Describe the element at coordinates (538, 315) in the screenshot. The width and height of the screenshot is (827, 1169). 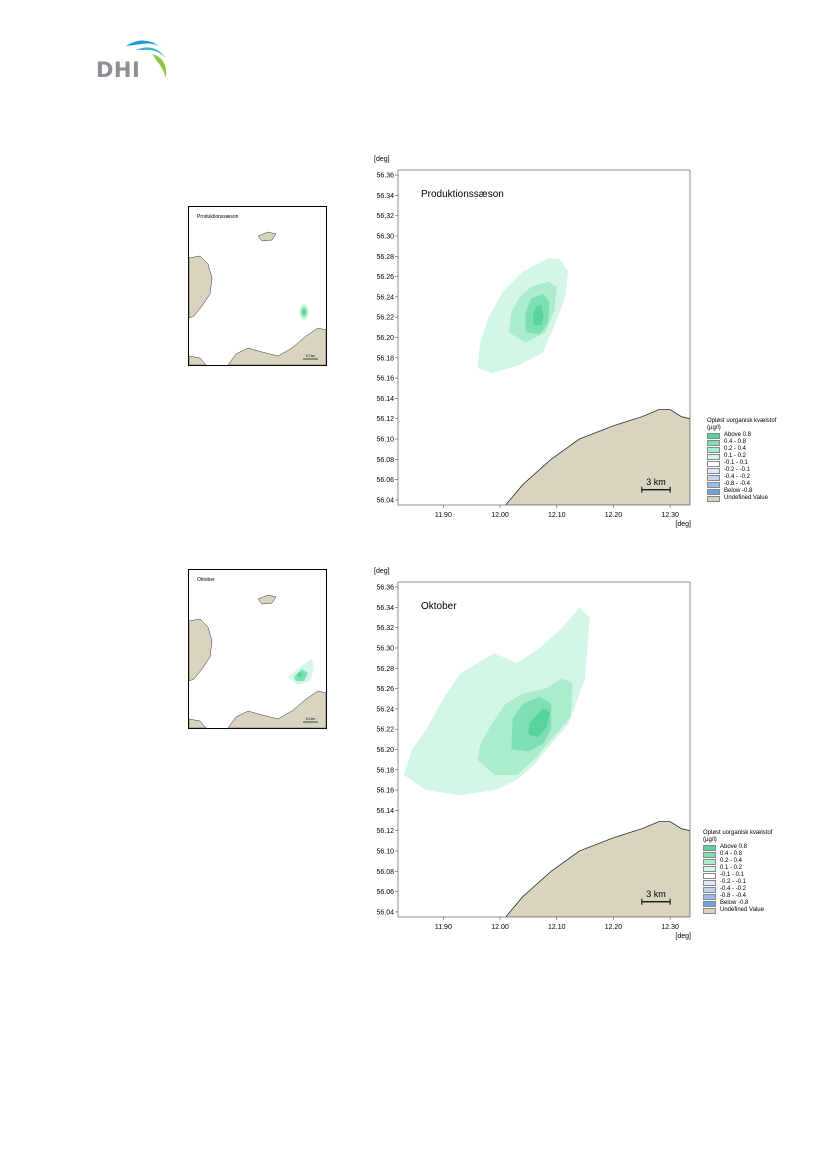
I see `concentration-contour` at that location.